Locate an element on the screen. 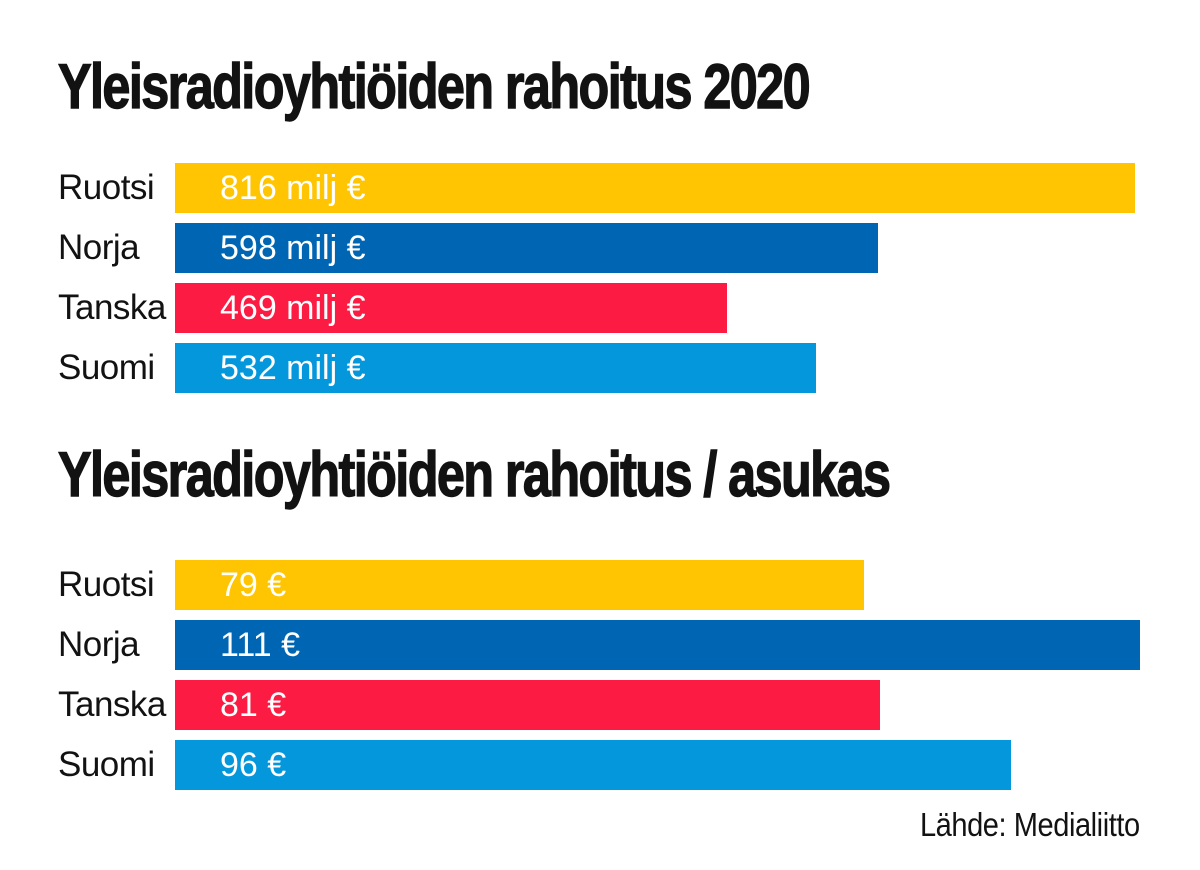 The width and height of the screenshot is (1200, 870). bar-row-tanska: Tanska 469 milj € is located at coordinates (600, 308).